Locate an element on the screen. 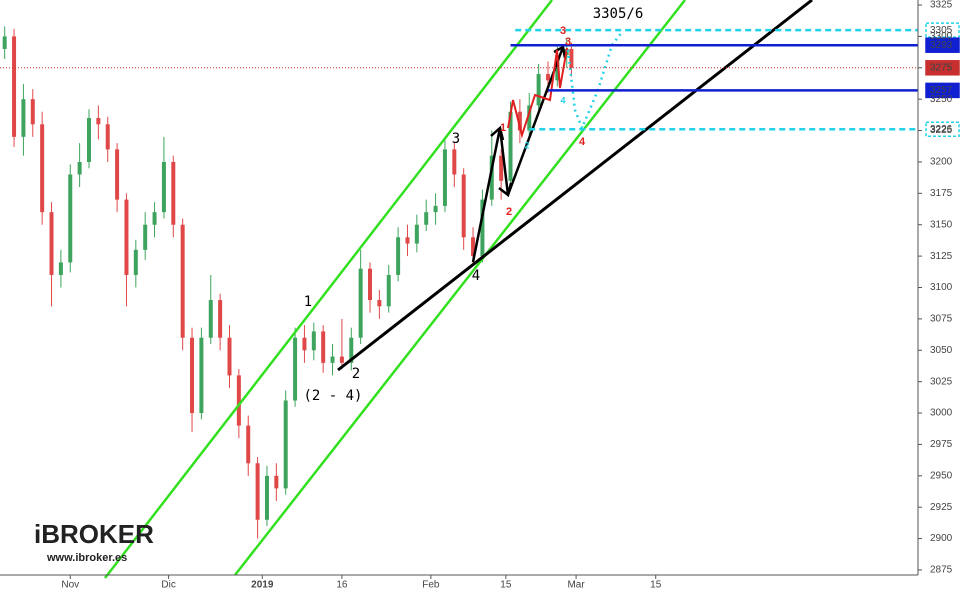 The image size is (960, 598). logo-url: www.ibroker.es is located at coordinates (86, 558).